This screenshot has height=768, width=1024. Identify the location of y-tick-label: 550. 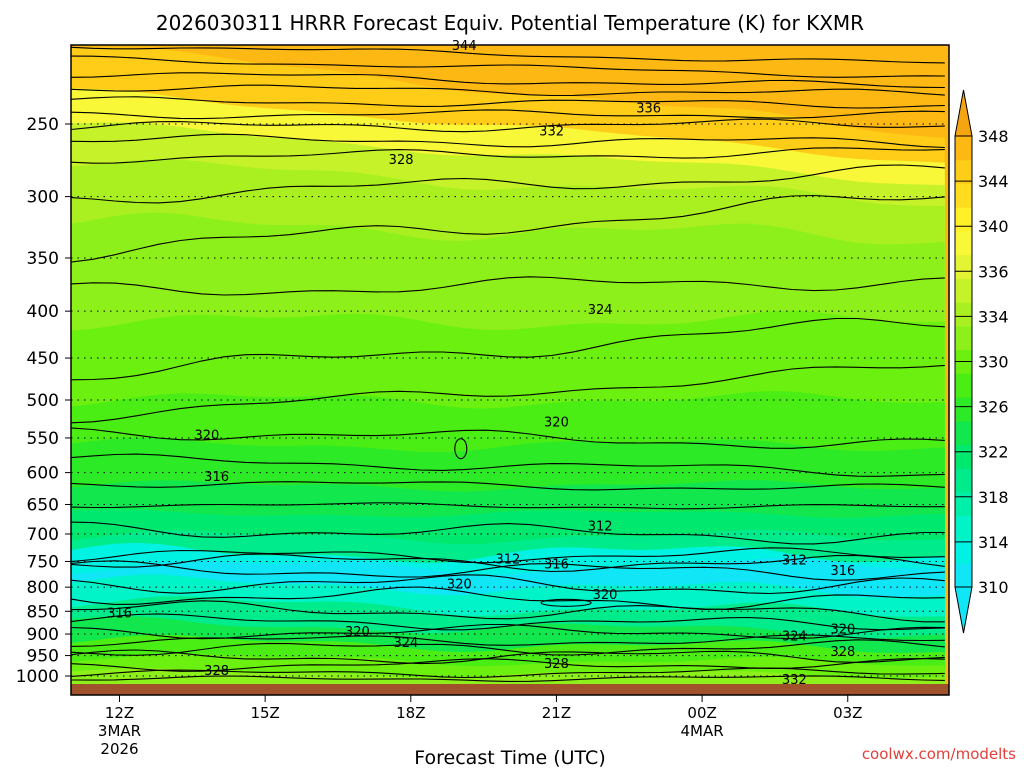
(43, 439).